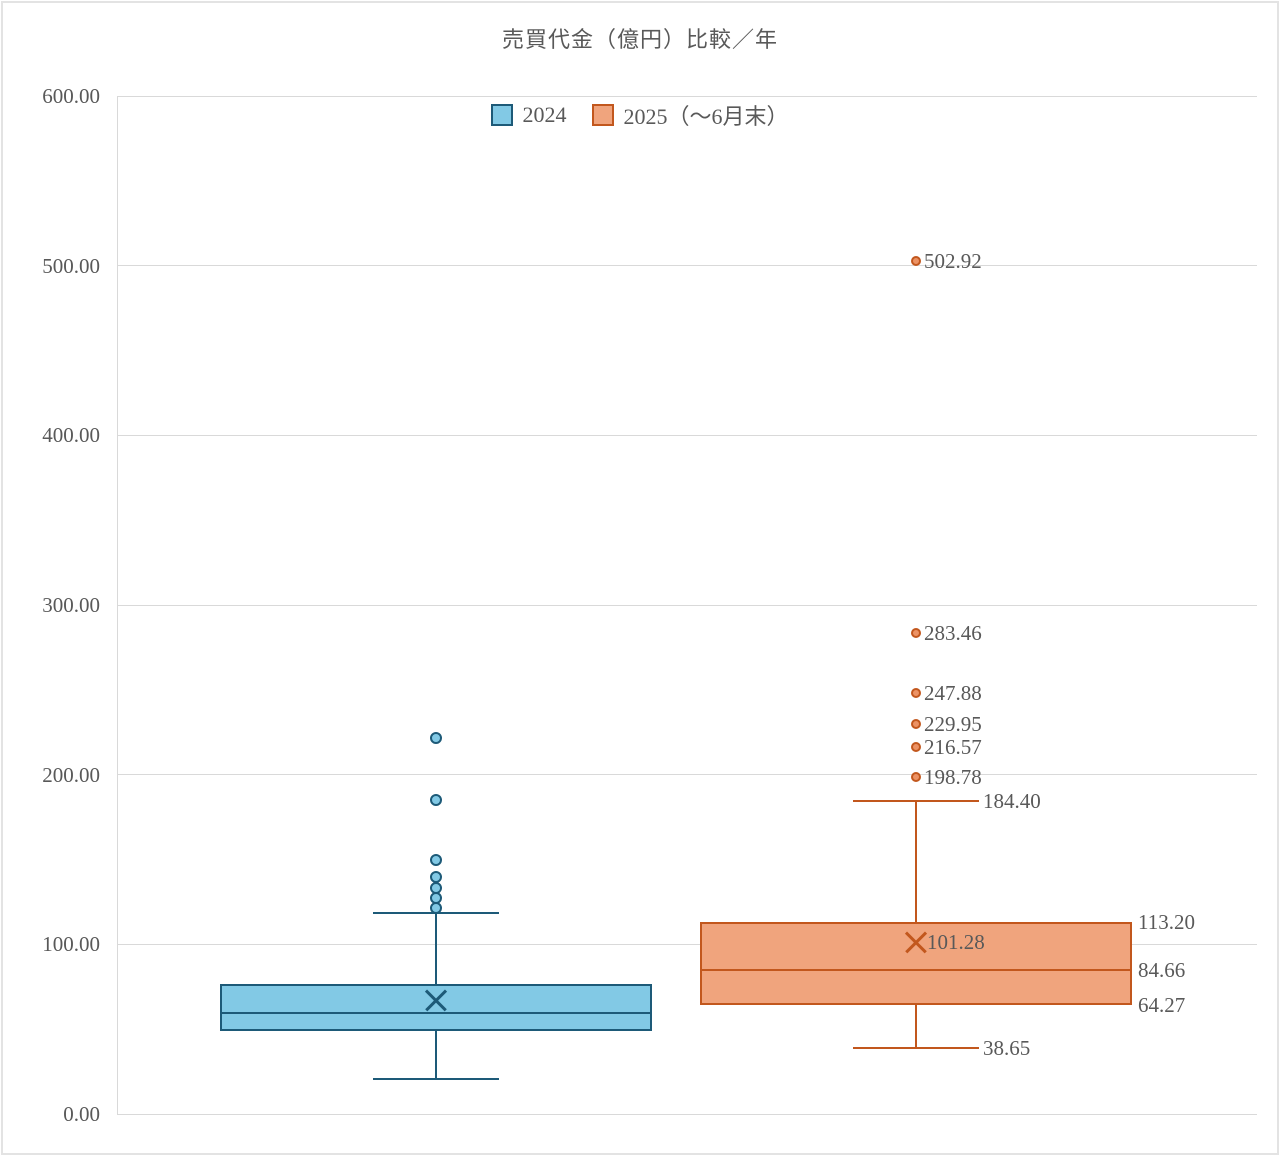 This screenshot has height=1156, width=1280. I want to click on median-label: 84.66, so click(1162, 970).